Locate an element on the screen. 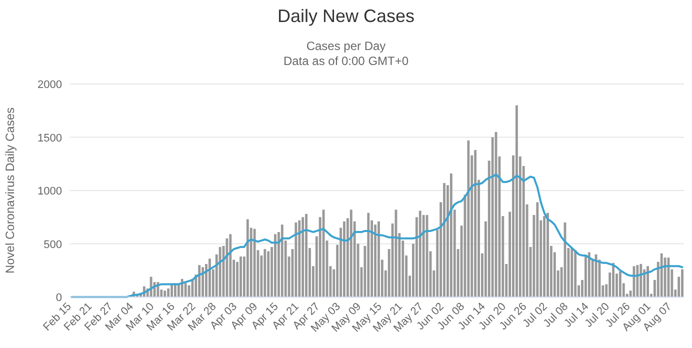  chart-subtitle: Cases per Day Data as of 0:00 GMT+0 is located at coordinates (346, 53).